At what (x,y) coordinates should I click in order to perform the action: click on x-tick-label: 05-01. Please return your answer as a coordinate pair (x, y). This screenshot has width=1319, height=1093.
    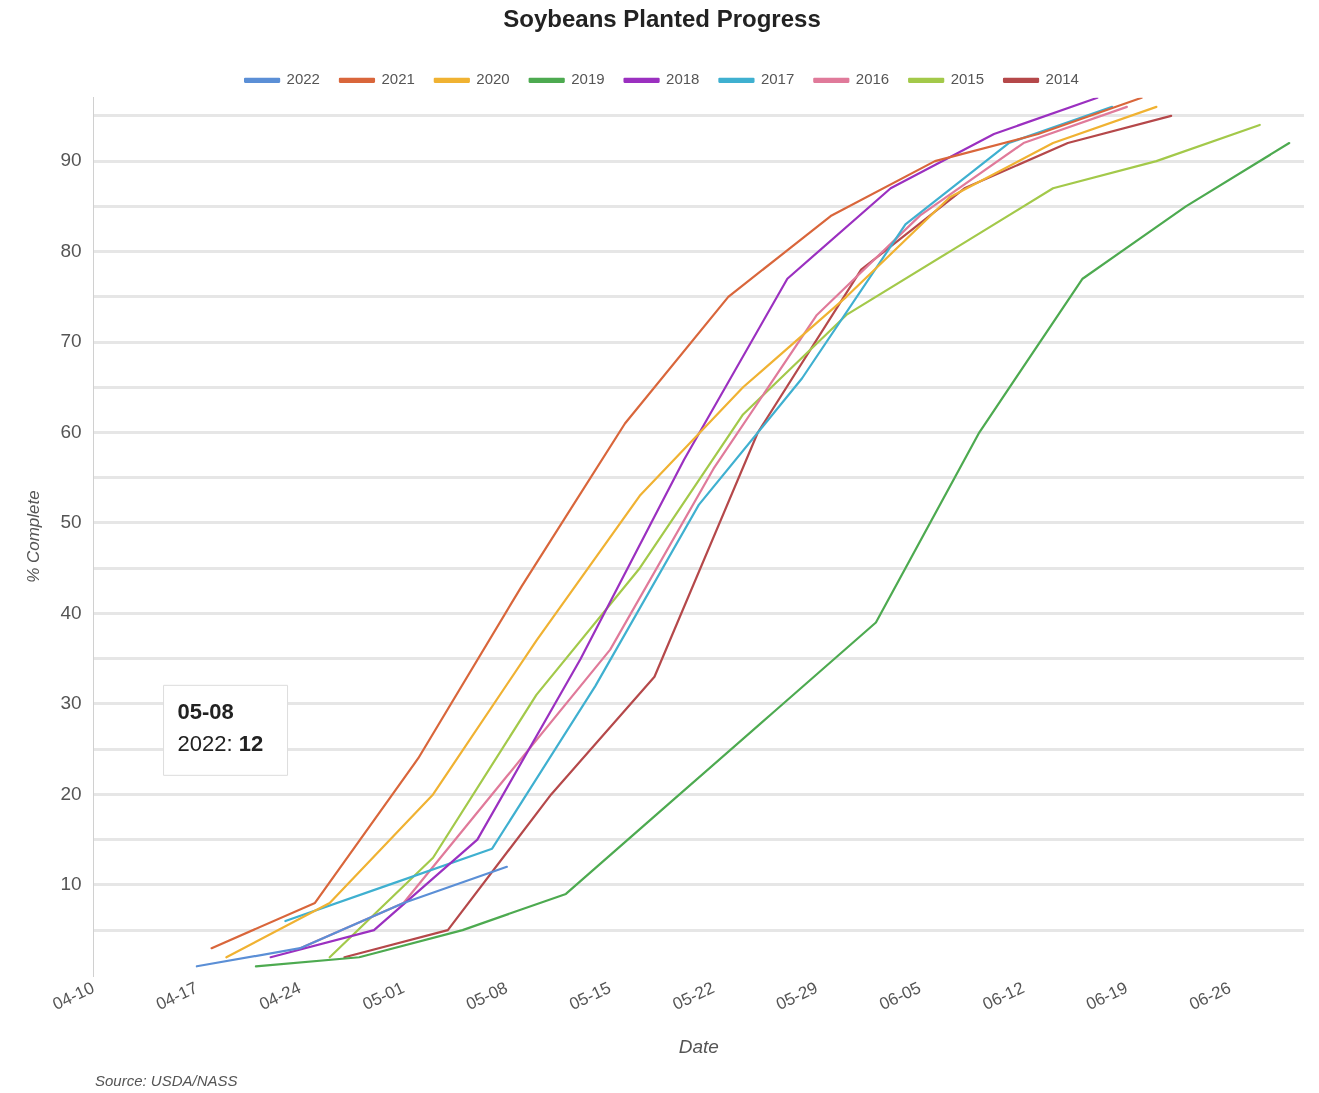
    Looking at the image, I should click on (383, 996).